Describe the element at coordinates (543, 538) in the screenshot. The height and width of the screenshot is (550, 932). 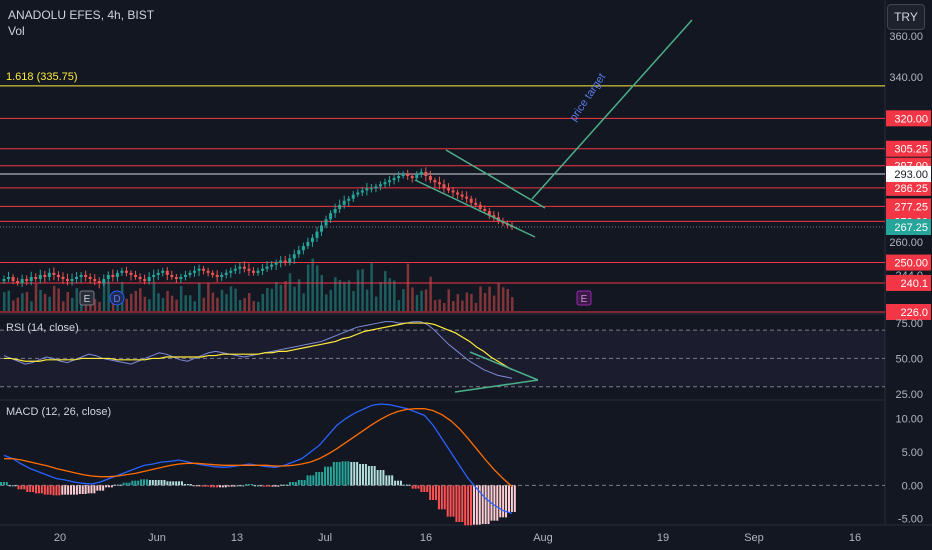
I see `time-axis-tick: Aug` at that location.